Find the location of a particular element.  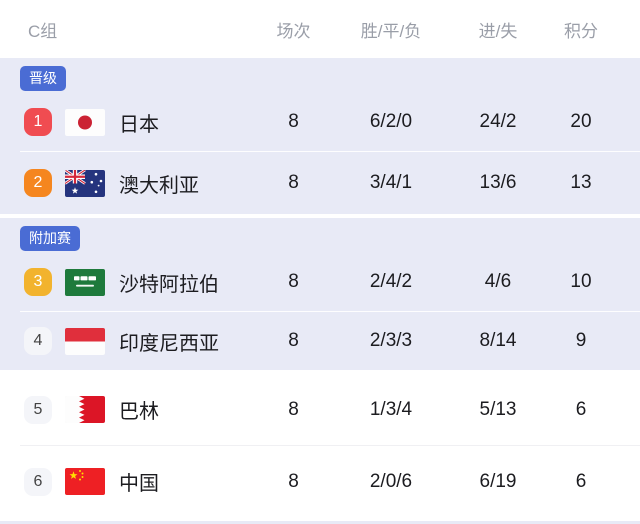

australia-flag-icon is located at coordinates (85, 183).